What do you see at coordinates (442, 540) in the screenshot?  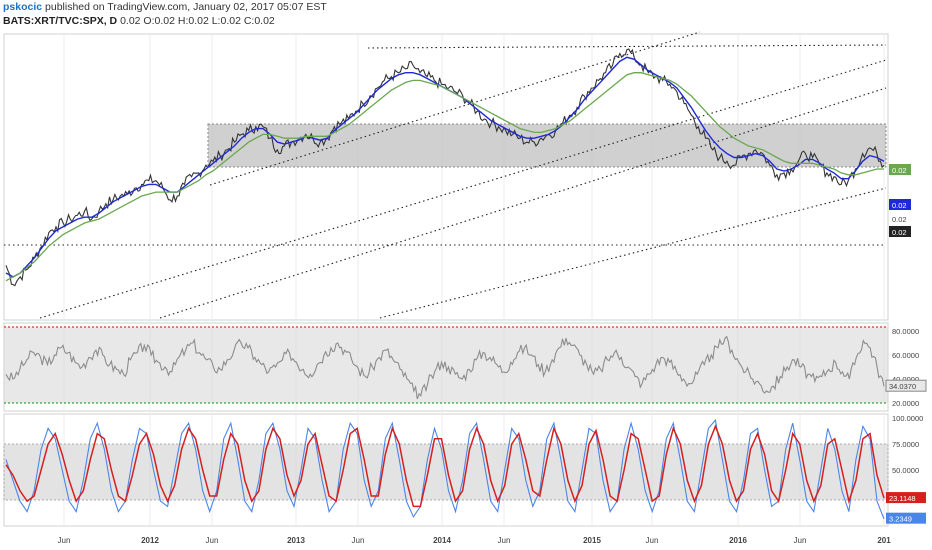 I see `x-tick-label: 2014` at bounding box center [442, 540].